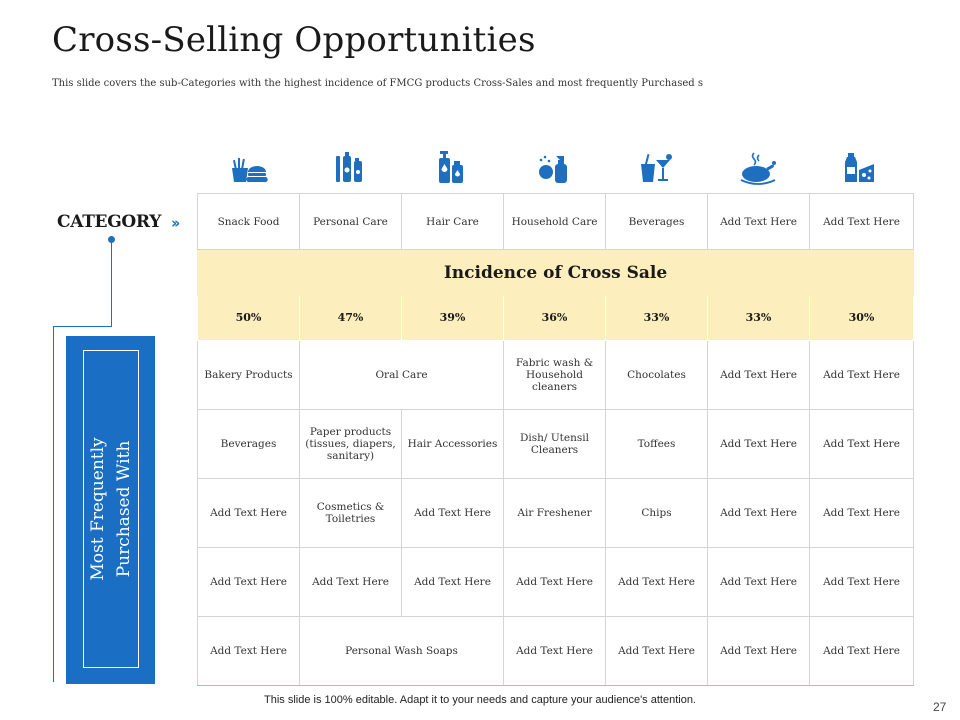 This screenshot has width=960, height=720. Describe the element at coordinates (452, 221) in the screenshot. I see `category-cell: Hair Care` at that location.